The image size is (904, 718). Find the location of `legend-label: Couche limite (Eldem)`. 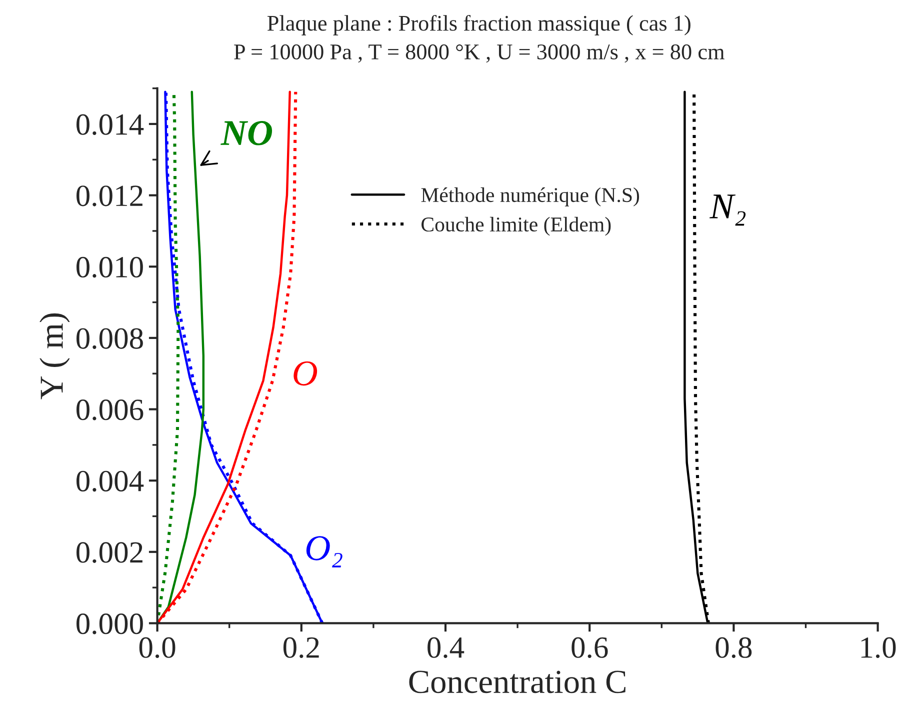

legend-label: Couche limite (Eldem) is located at coordinates (516, 226).